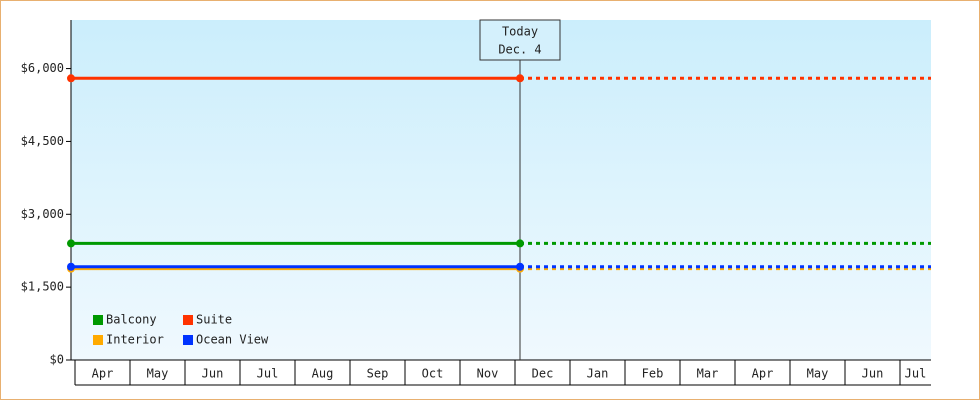  Describe the element at coordinates (433, 374) in the screenshot. I see `x-tick-label: Oct` at that location.